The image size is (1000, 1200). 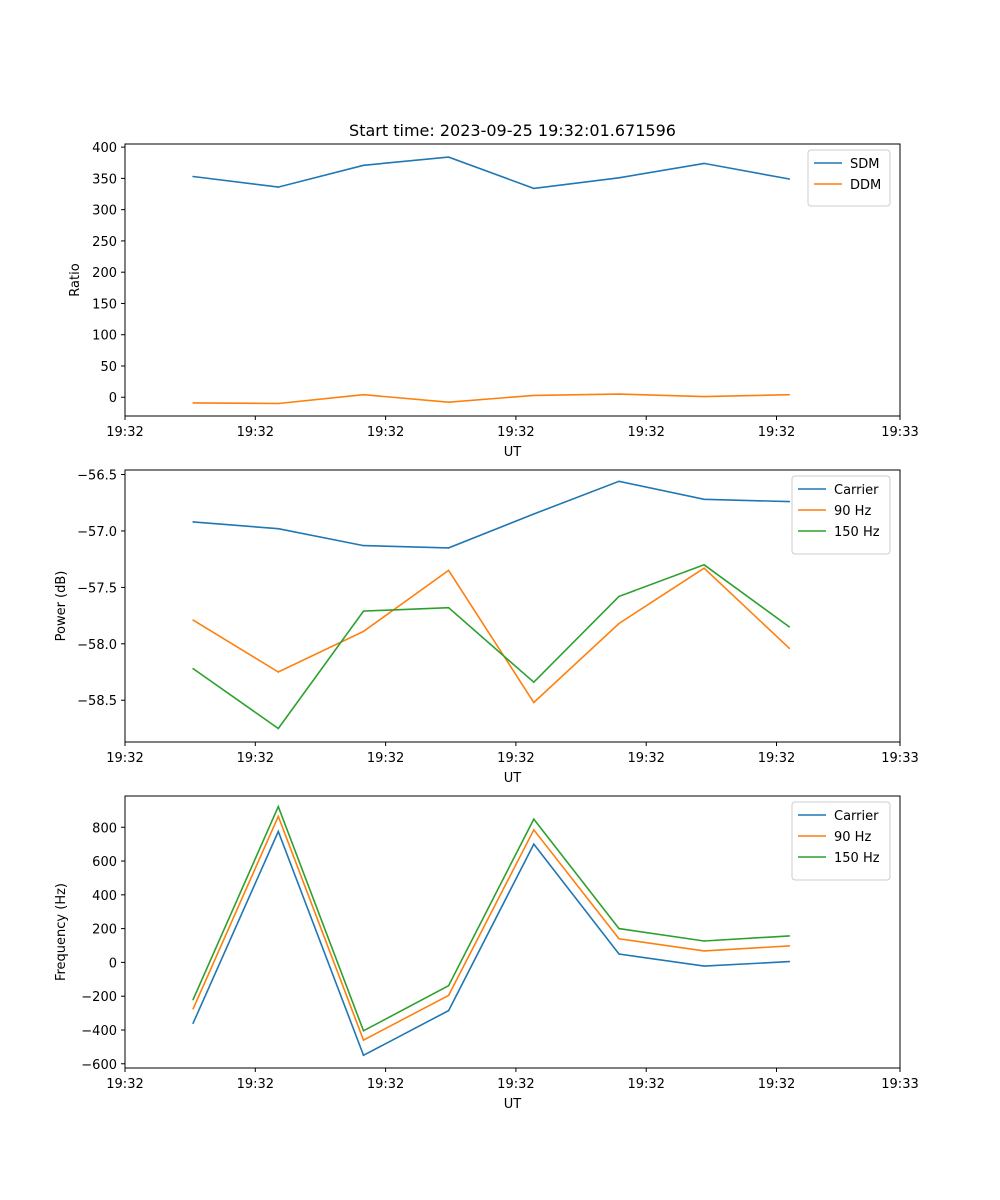 What do you see at coordinates (97, 588) in the screenshot?
I see `y-tick-label: −57.5` at bounding box center [97, 588].